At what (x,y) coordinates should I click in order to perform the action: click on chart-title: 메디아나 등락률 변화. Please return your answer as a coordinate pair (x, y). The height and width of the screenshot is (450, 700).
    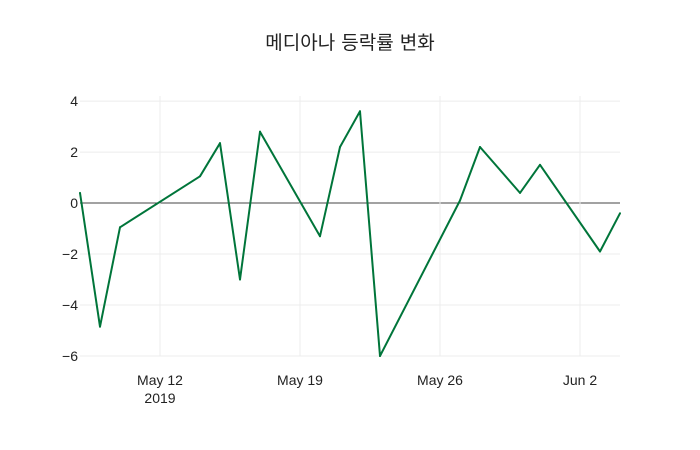
    Looking at the image, I should click on (349, 43).